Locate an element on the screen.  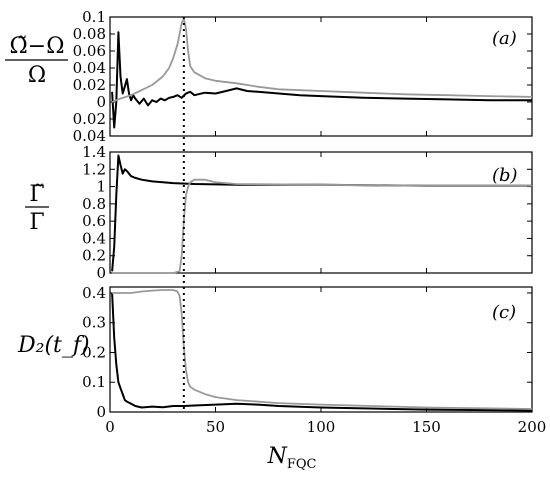
x-axis-label-main: N is located at coordinates (277, 456).